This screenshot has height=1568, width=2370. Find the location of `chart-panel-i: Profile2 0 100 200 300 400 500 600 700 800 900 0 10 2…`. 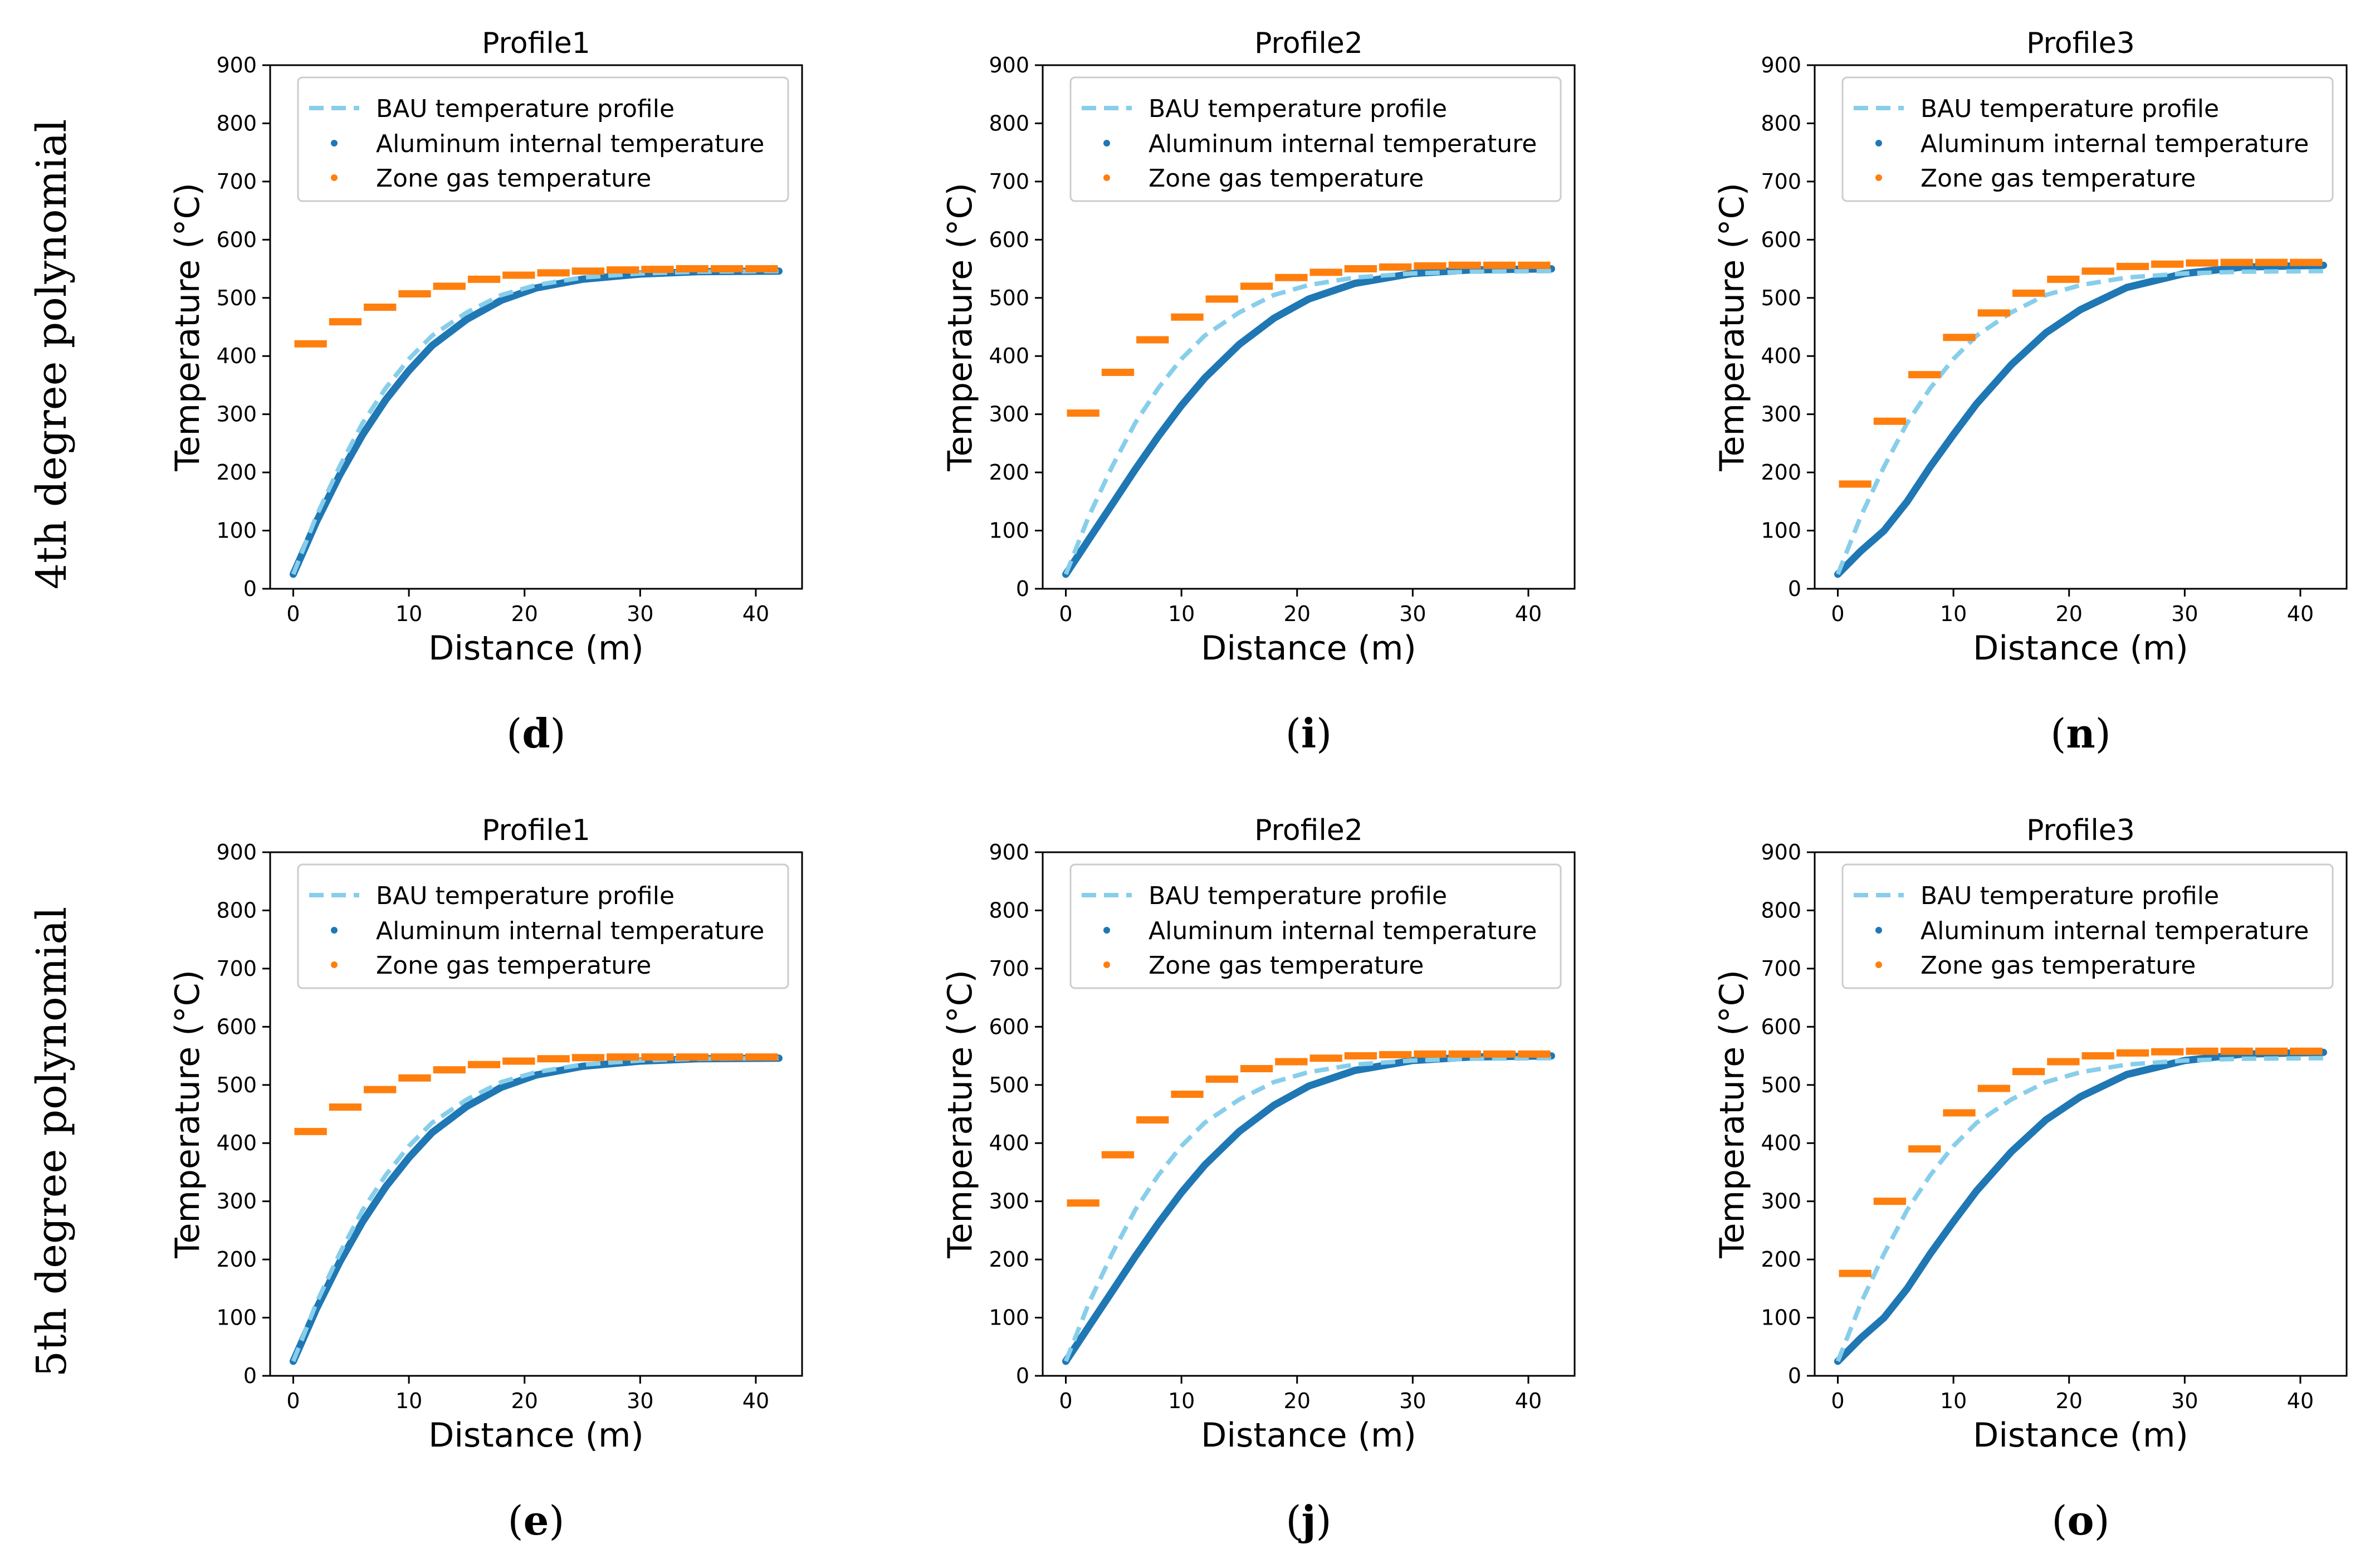

chart-panel-i: Profile2 0 100 200 300 400 500 600 700 800 900 0 10 2… is located at coordinates (1259, 392).